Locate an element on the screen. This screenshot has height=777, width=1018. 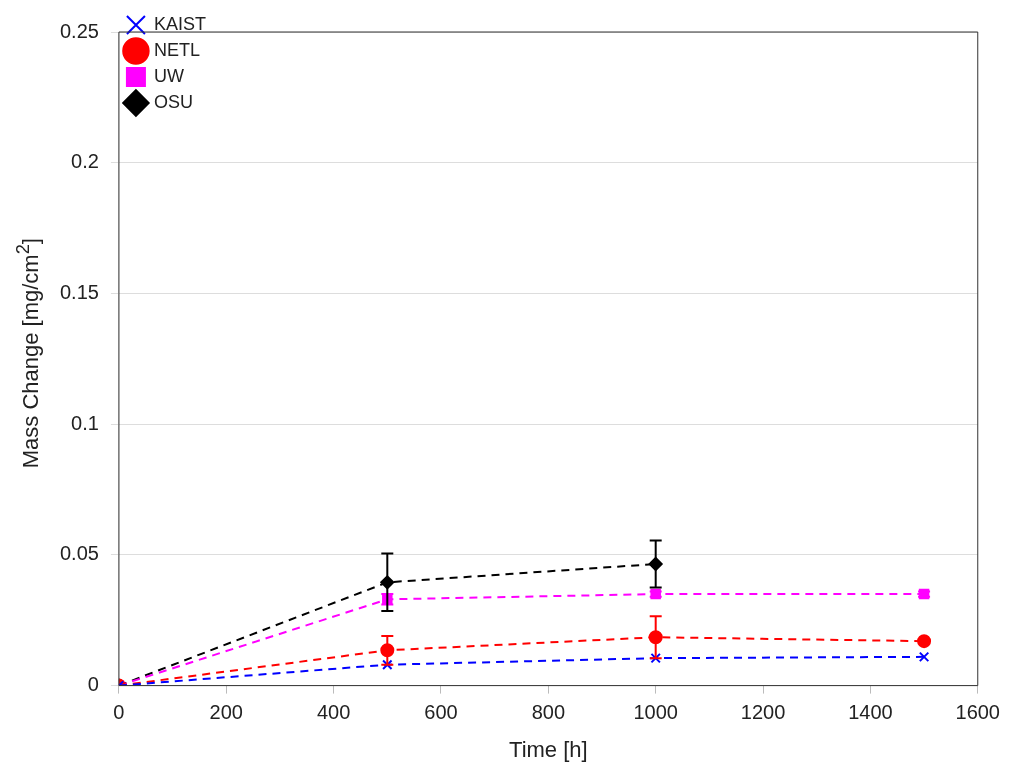
x-tick-label: 1200 is located at coordinates (763, 712).